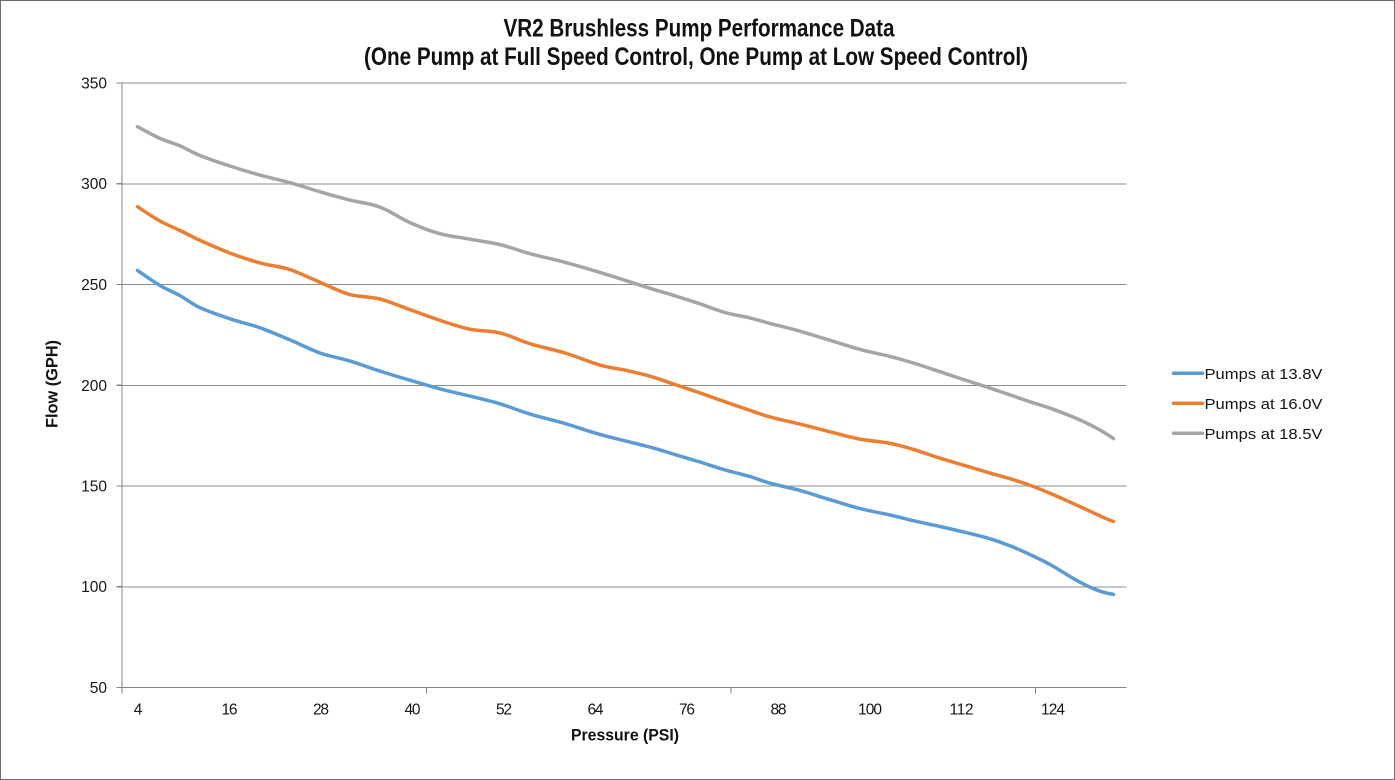 Image resolution: width=1395 pixels, height=780 pixels. Describe the element at coordinates (94, 487) in the screenshot. I see `svg-text: 150` at that location.